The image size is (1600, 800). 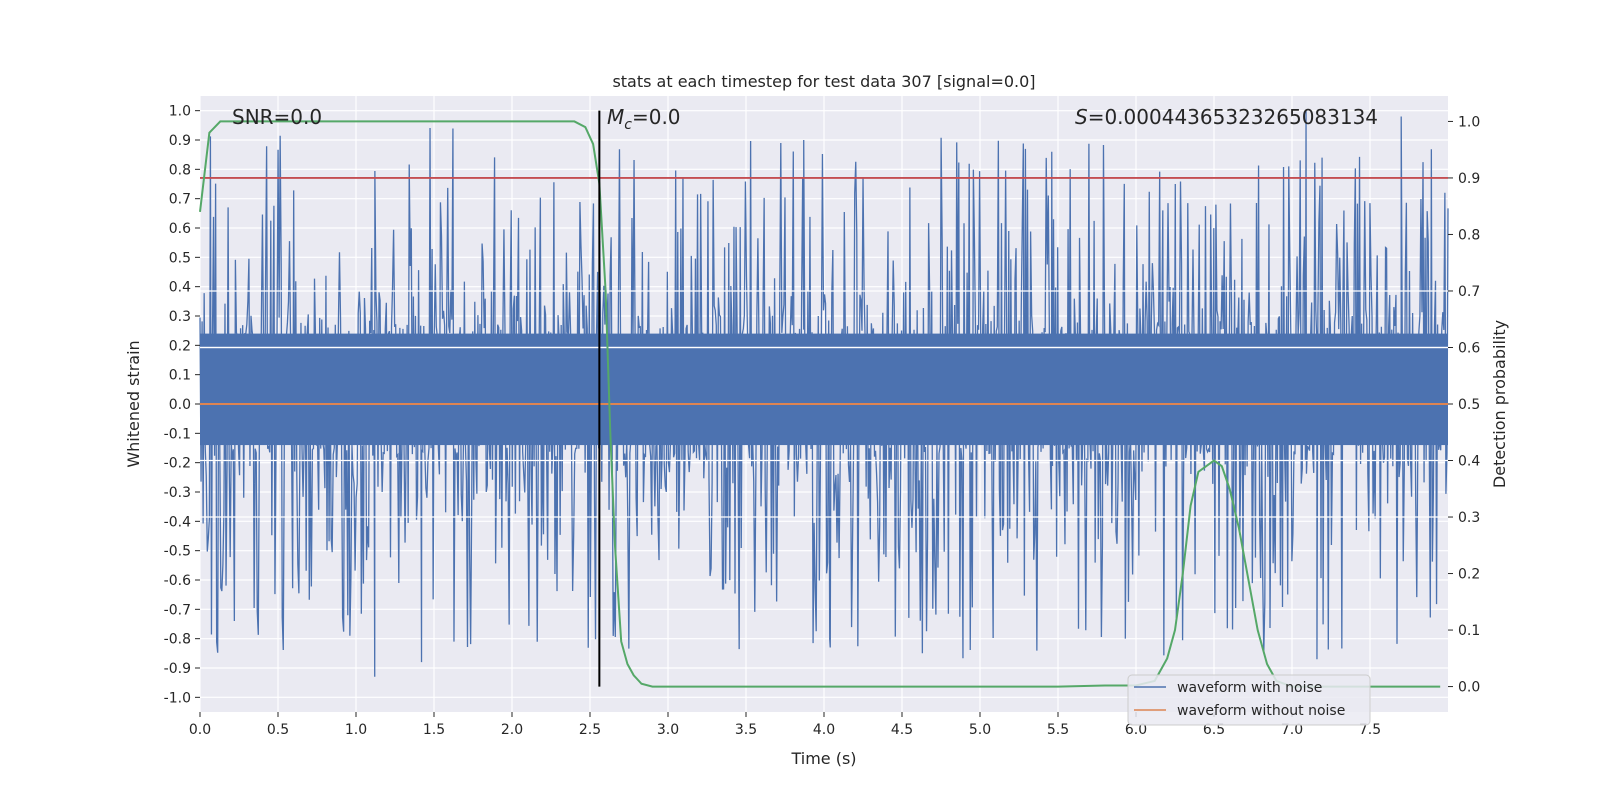 I want to click on y-left-tick-label: -0.1, so click(x=177, y=434).